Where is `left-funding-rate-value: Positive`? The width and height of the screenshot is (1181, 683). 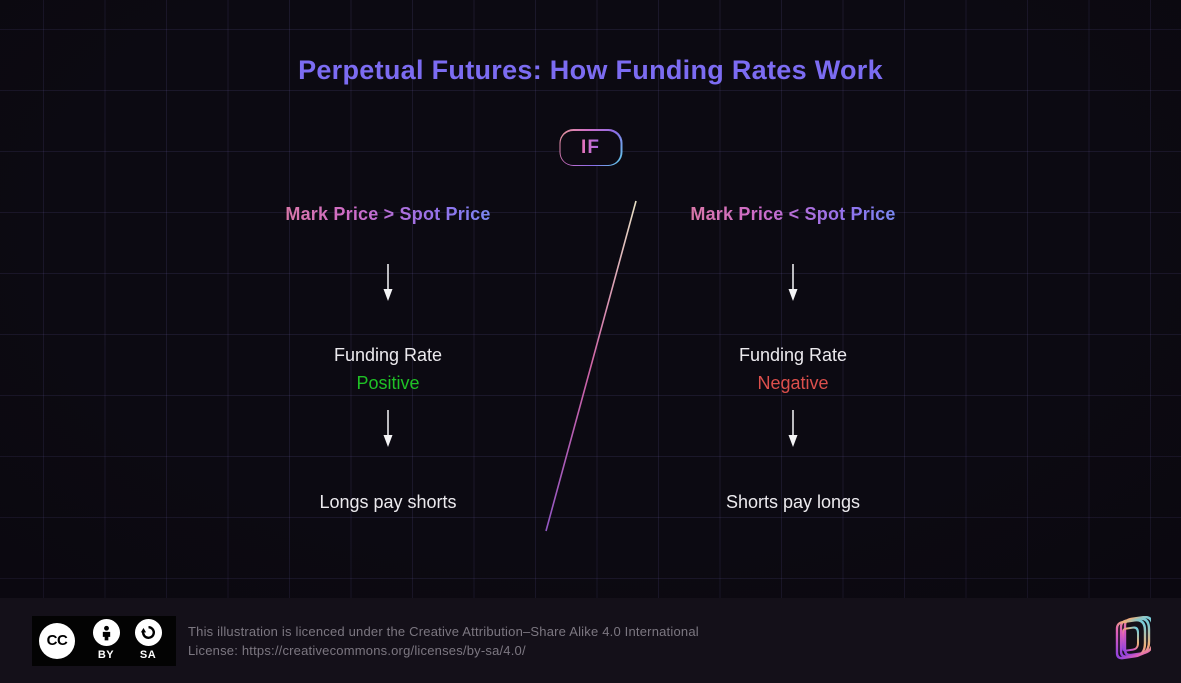 left-funding-rate-value: Positive is located at coordinates (388, 383).